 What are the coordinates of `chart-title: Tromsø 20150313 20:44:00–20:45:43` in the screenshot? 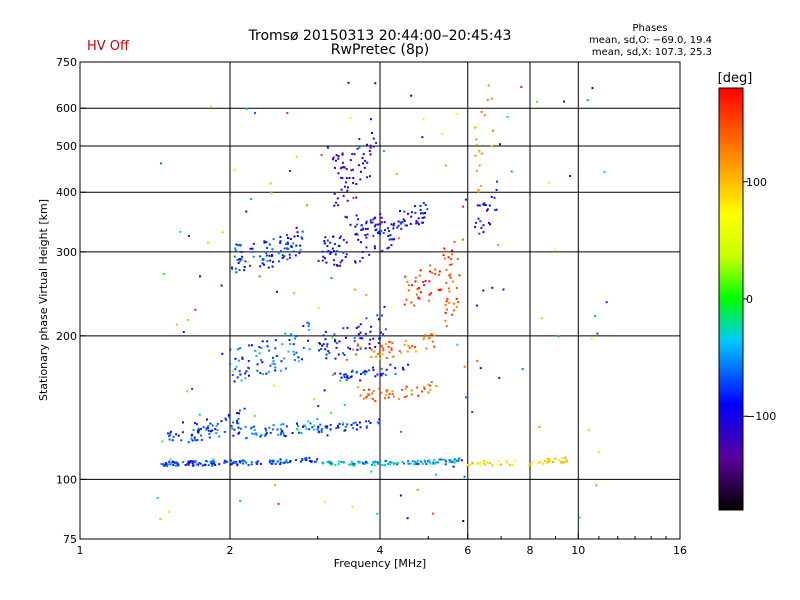 It's located at (380, 36).